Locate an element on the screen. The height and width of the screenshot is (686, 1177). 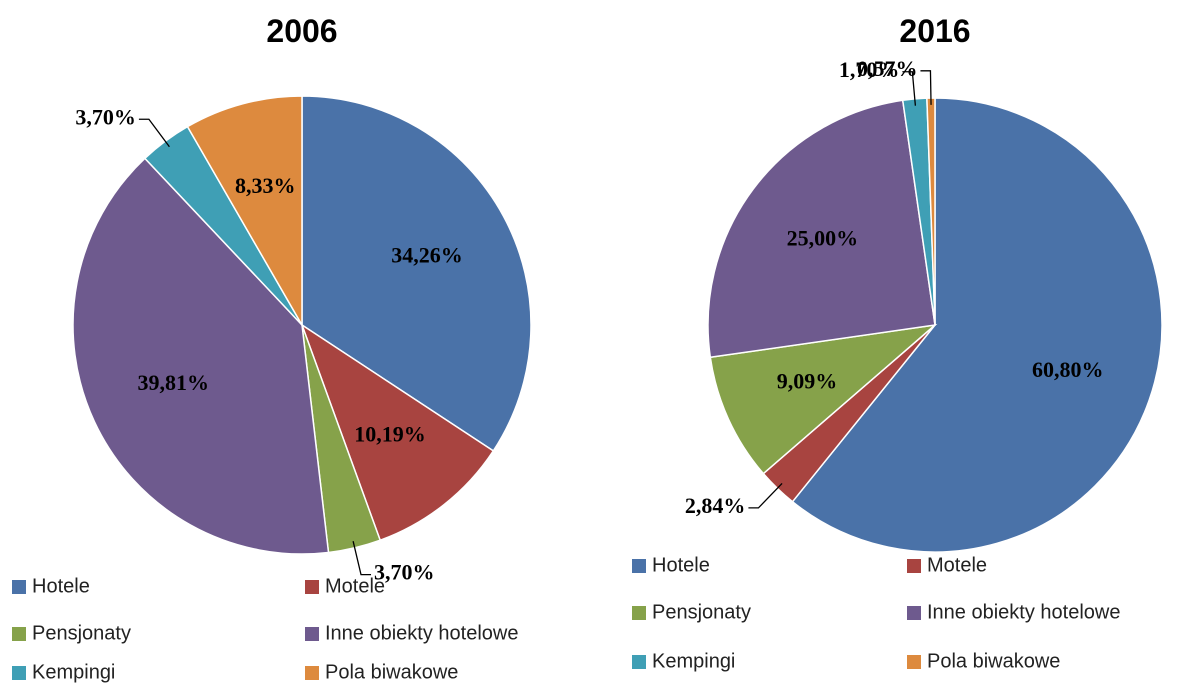
data-label: 25,00% is located at coordinates (823, 238).